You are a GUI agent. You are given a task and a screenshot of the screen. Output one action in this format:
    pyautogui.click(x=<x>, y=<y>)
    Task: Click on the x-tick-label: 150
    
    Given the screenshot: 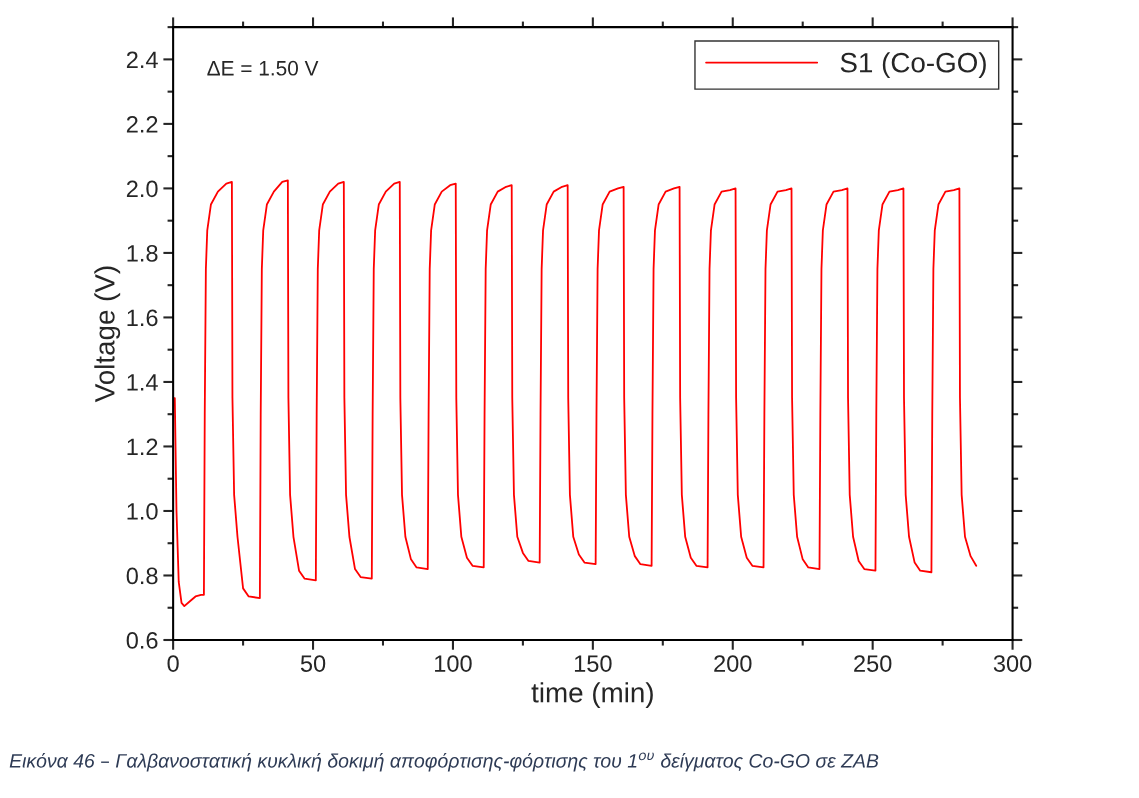 What is the action you would take?
    pyautogui.click(x=593, y=663)
    